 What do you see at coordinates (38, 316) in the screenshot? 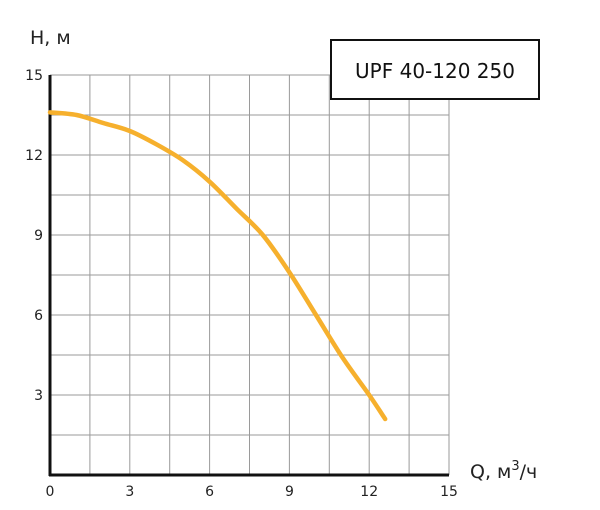
I see `y-tick-label: 6` at bounding box center [38, 316].